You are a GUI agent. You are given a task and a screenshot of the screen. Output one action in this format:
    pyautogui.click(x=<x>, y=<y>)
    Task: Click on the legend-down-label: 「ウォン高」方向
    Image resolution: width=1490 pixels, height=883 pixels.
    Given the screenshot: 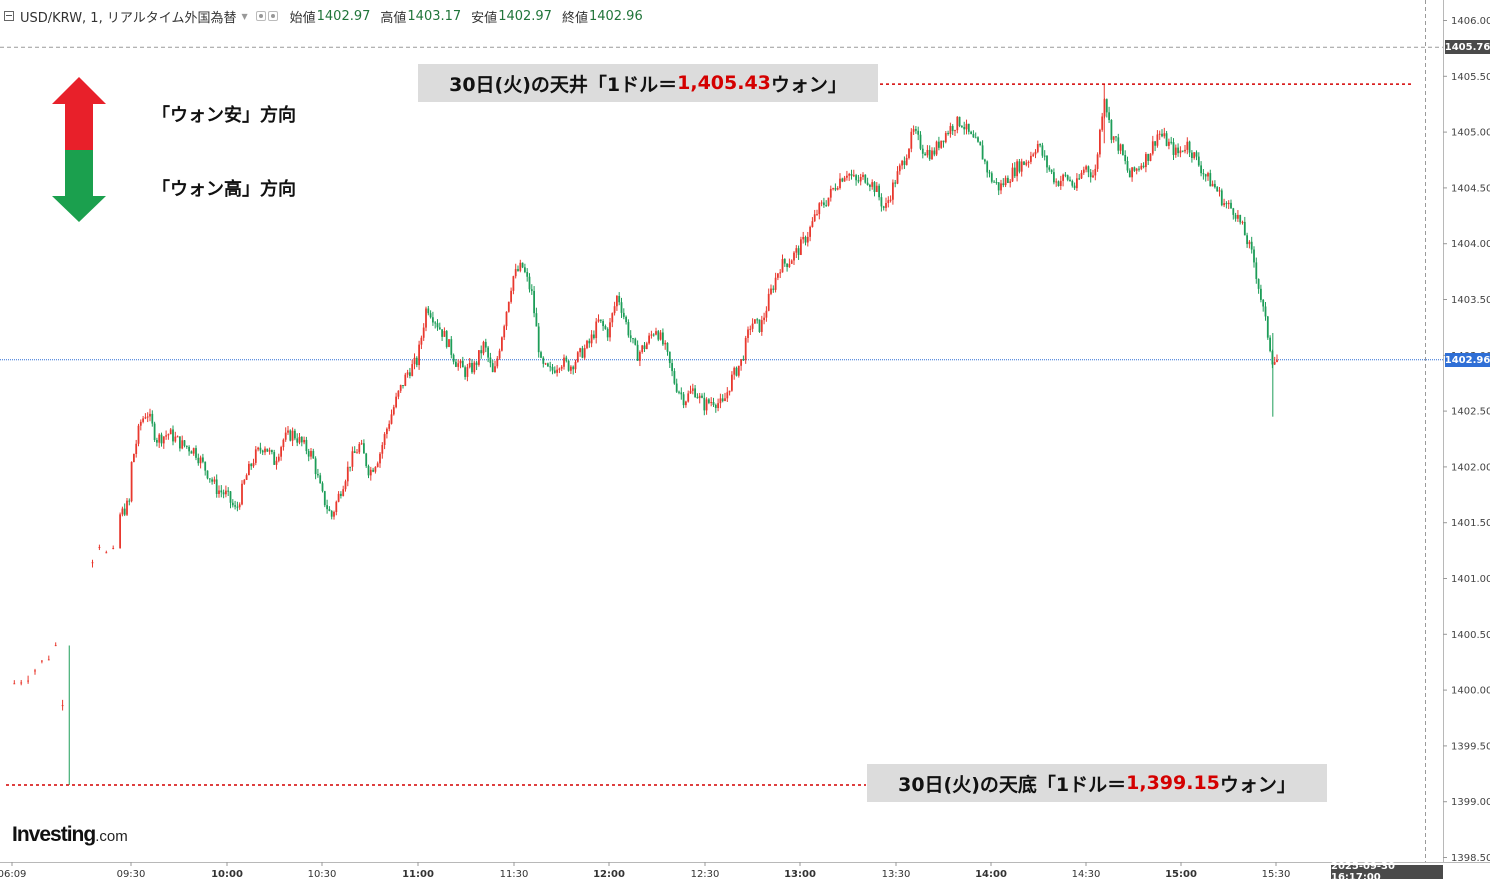 What is the action you would take?
    pyautogui.click(x=224, y=189)
    